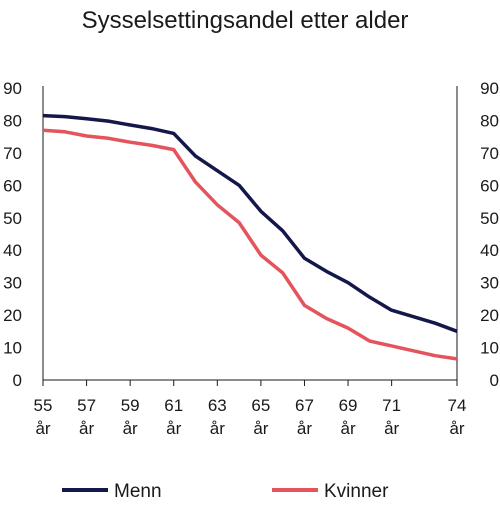 The height and width of the screenshot is (508, 500). I want to click on y-tick-label-left: 0, so click(17, 380).